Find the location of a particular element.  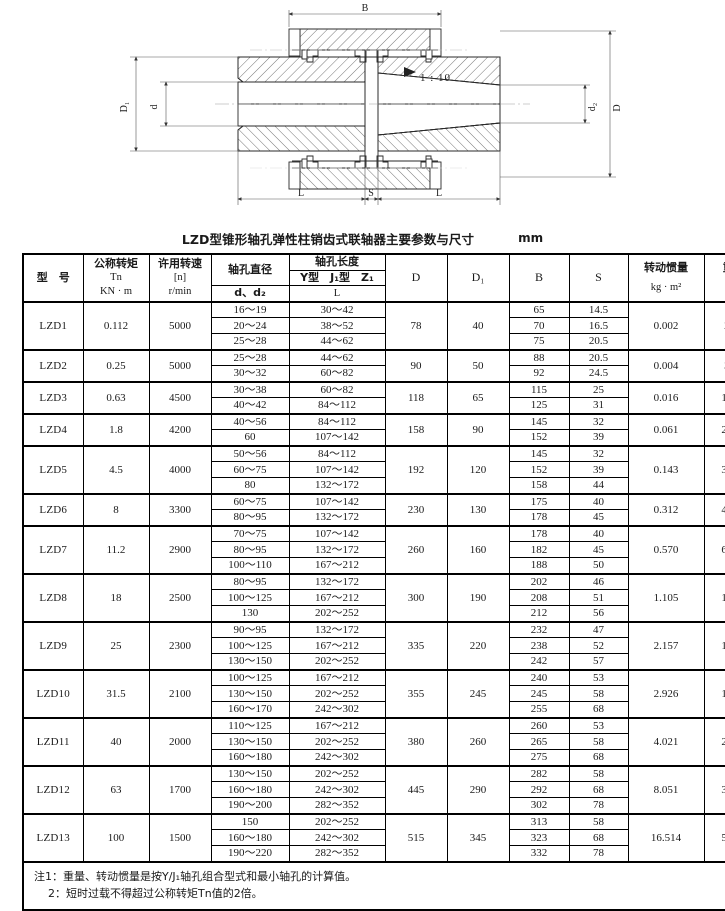

cell-model: LZD8 is located at coordinates (53, 597).